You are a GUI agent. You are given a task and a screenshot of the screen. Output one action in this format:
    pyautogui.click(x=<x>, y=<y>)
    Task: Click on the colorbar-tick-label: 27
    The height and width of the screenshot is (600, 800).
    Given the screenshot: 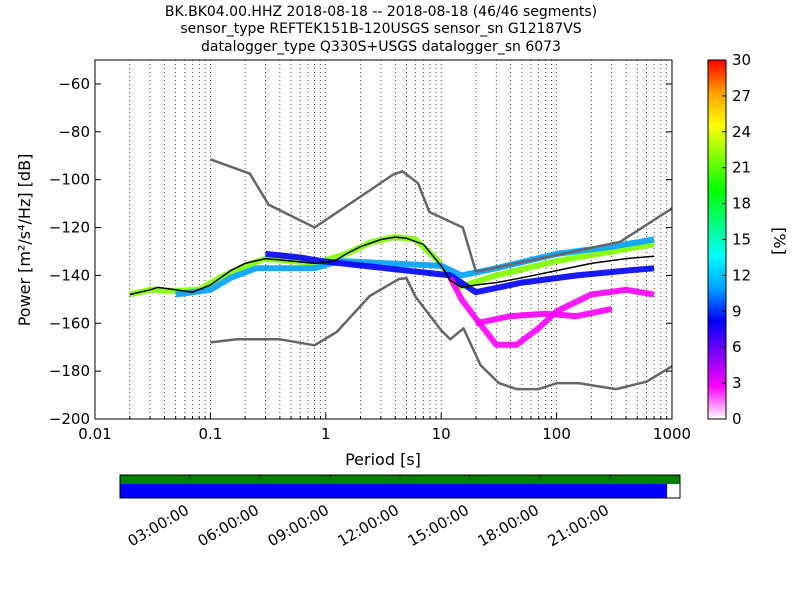 What is the action you would take?
    pyautogui.click(x=741, y=96)
    